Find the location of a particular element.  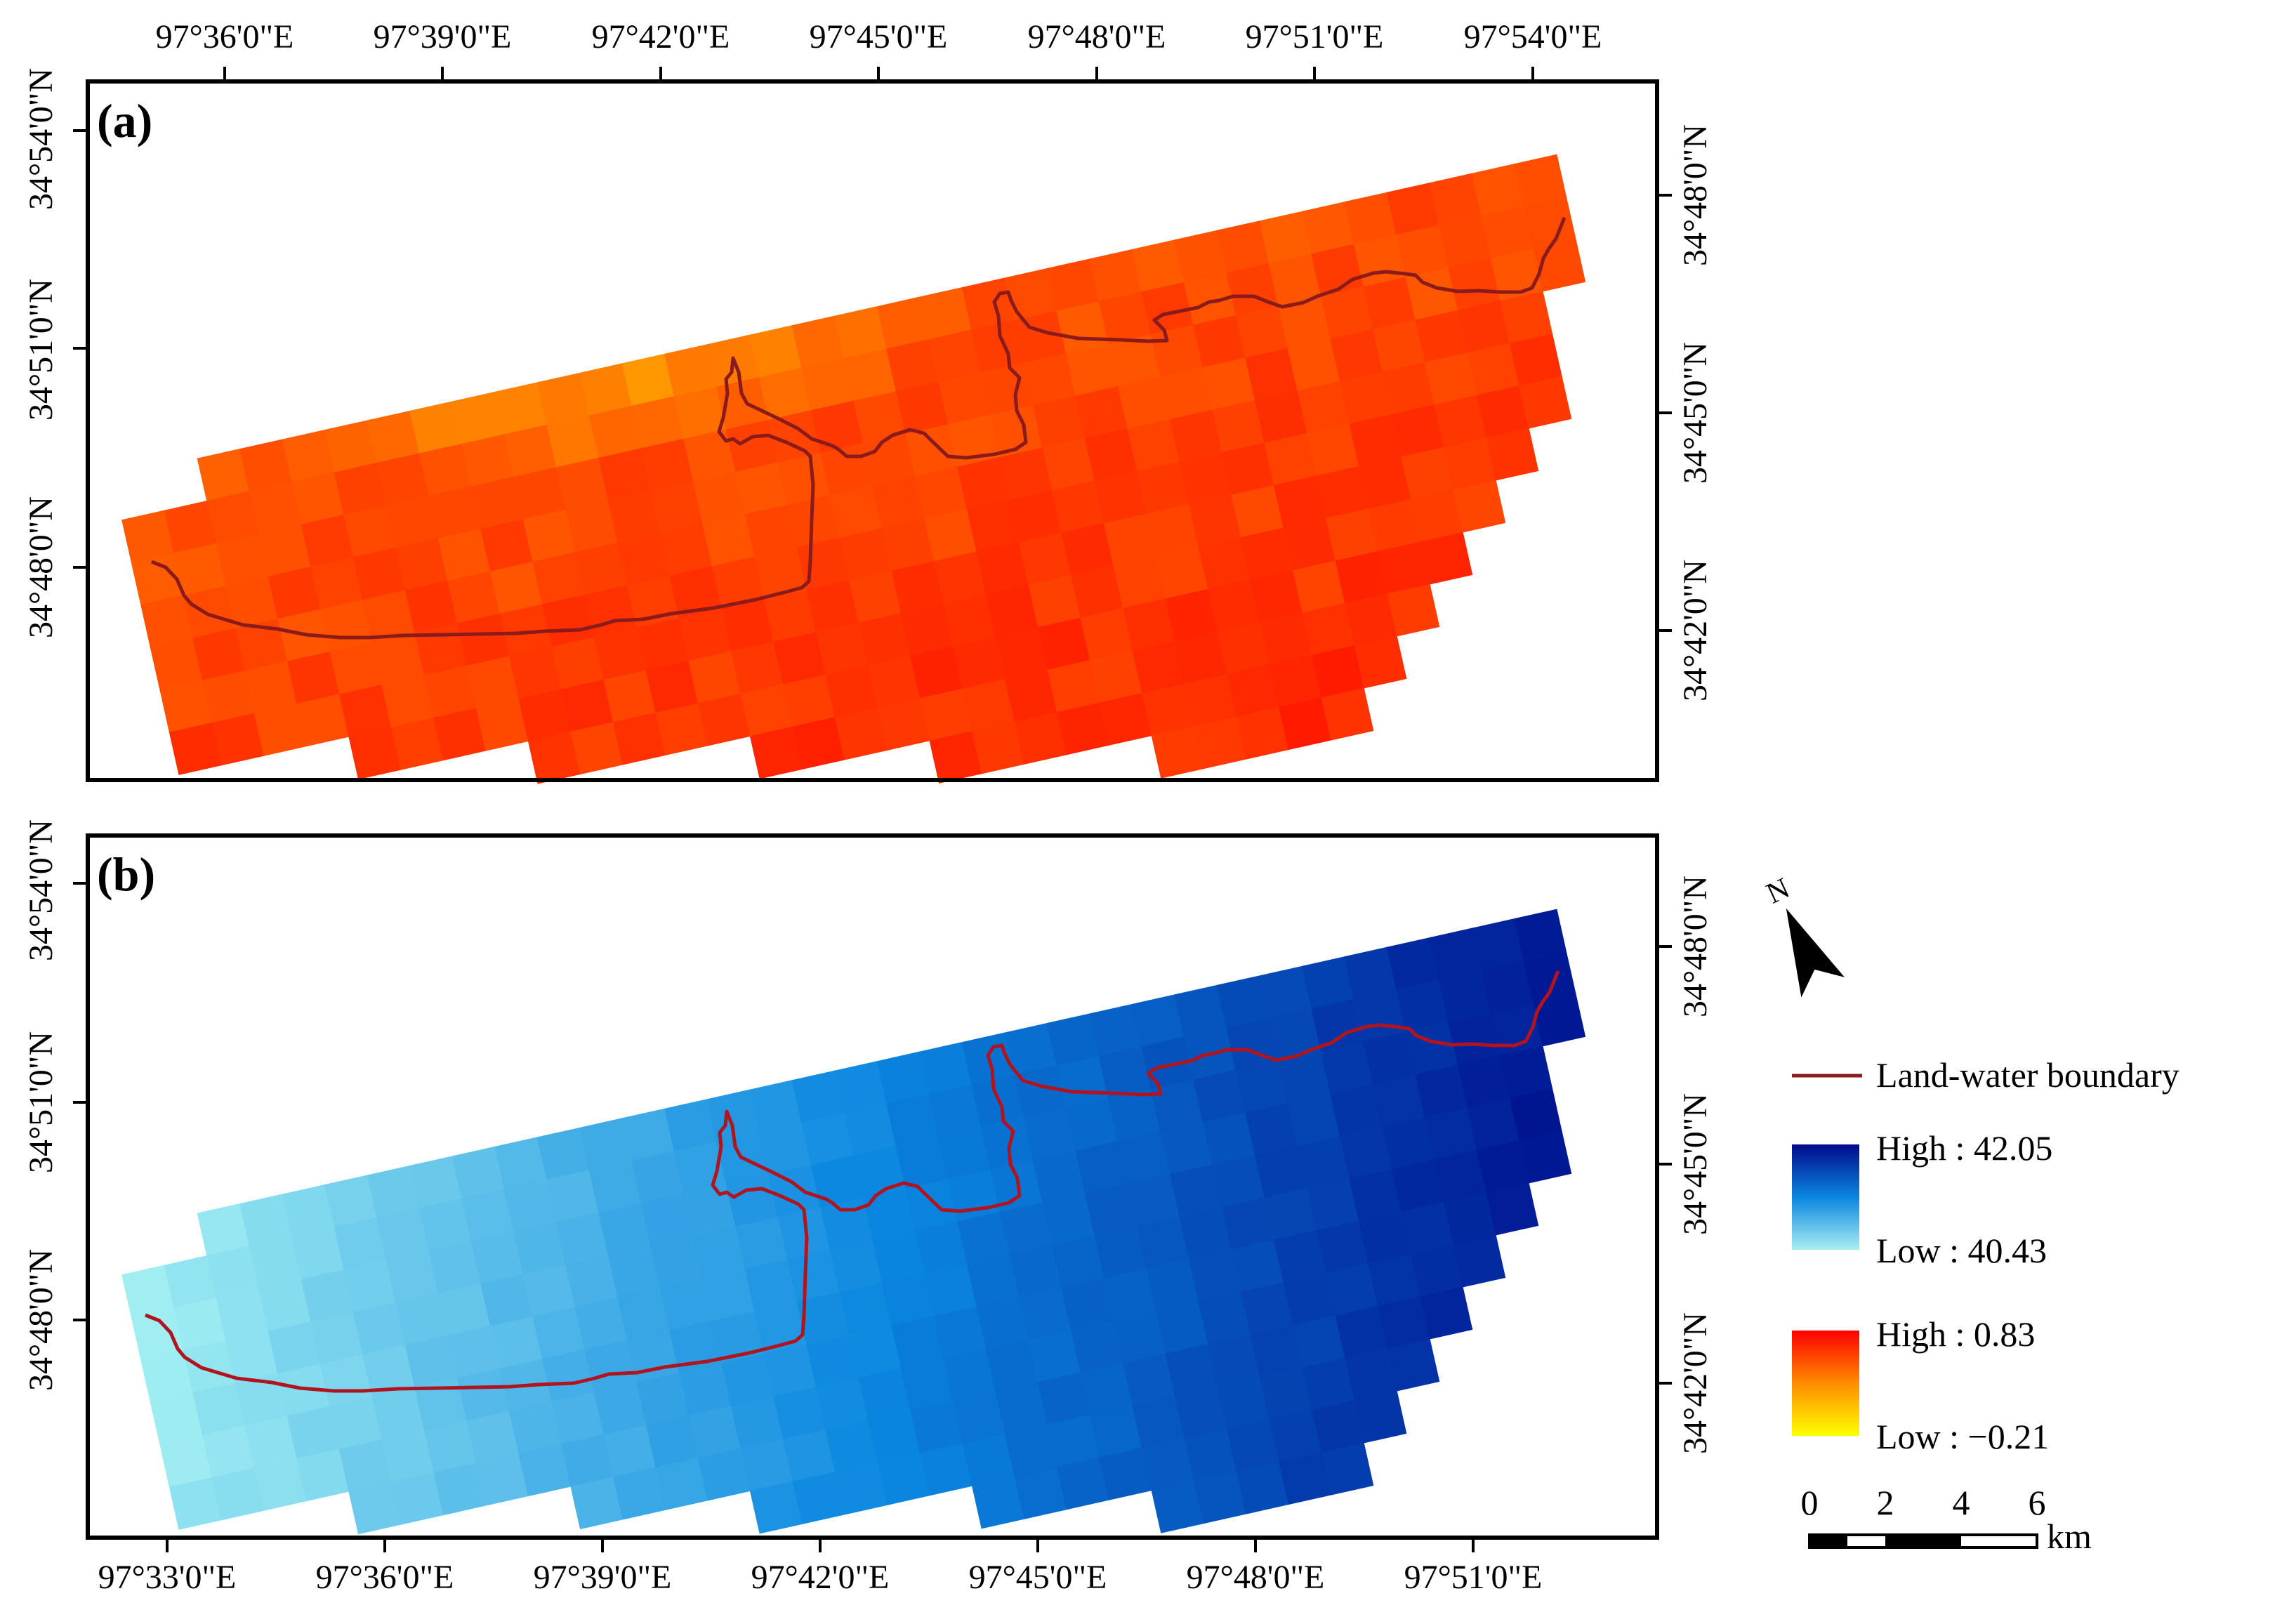

top-tick-label: 97°45'0"E is located at coordinates (879, 36).